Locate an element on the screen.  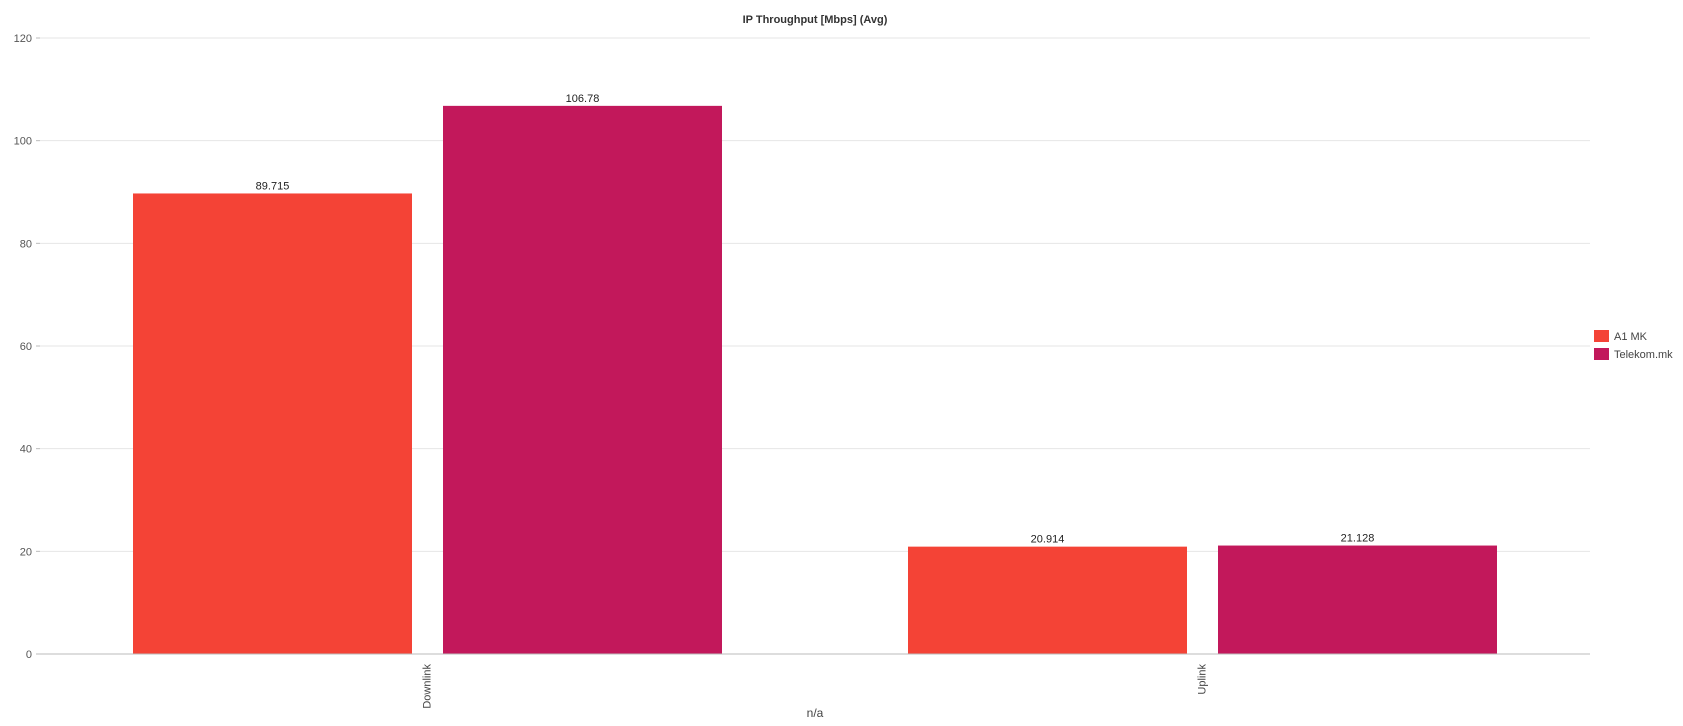
legend-item: A1 MK is located at coordinates (1621, 336).